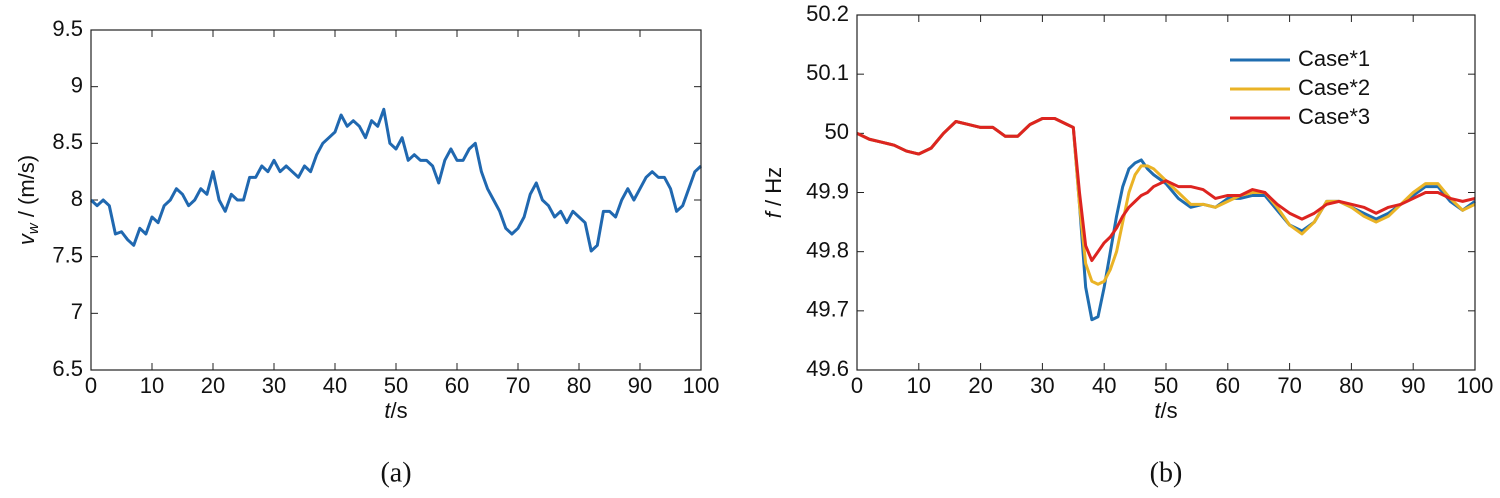 This screenshot has width=1500, height=498. Describe the element at coordinates (827, 72) in the screenshot. I see `y-tick-label: 50.1` at that location.